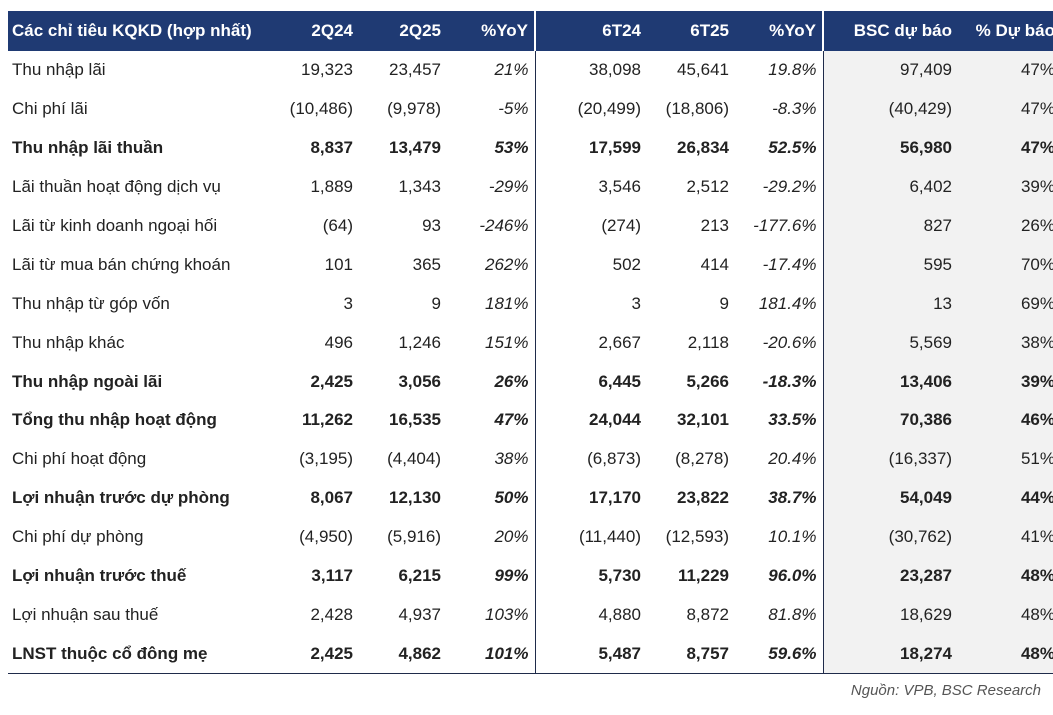 Image resolution: width=1053 pixels, height=715 pixels. I want to click on value-6t25: (8,278), so click(702, 459).